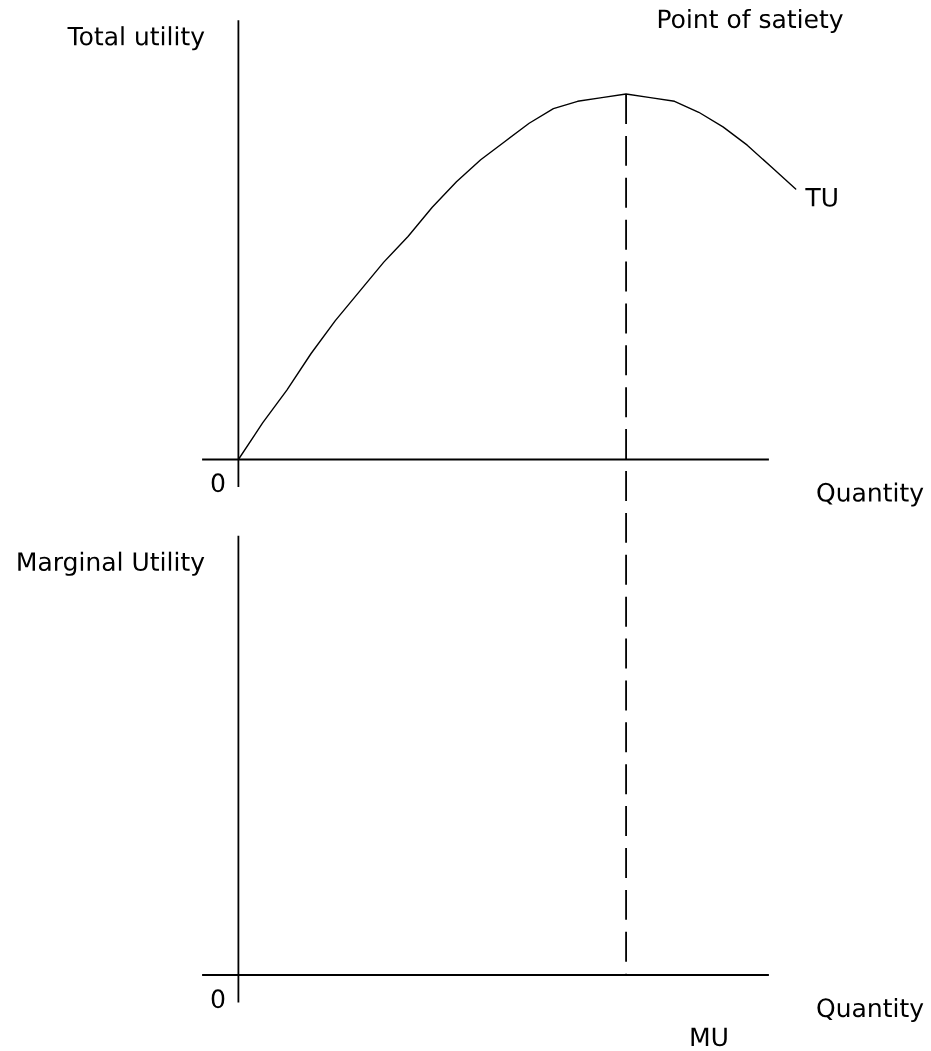  What do you see at coordinates (111, 563) in the screenshot?
I see `text: Marginal Utility` at bounding box center [111, 563].